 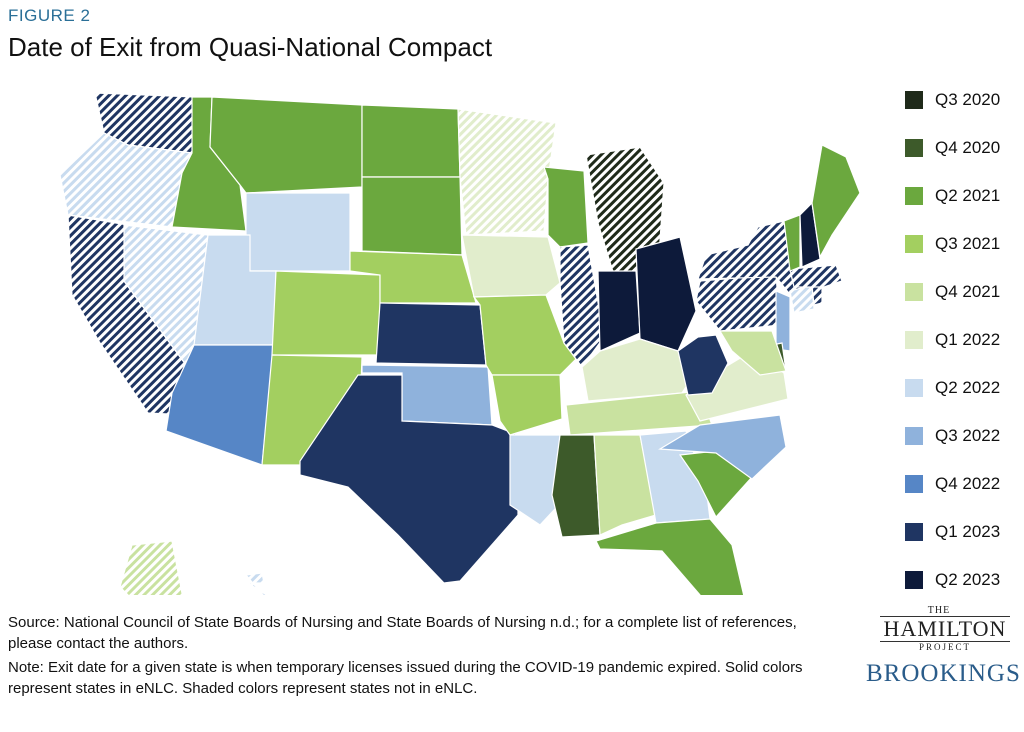 I want to click on legend-label: Q3 2020, so click(x=968, y=99).